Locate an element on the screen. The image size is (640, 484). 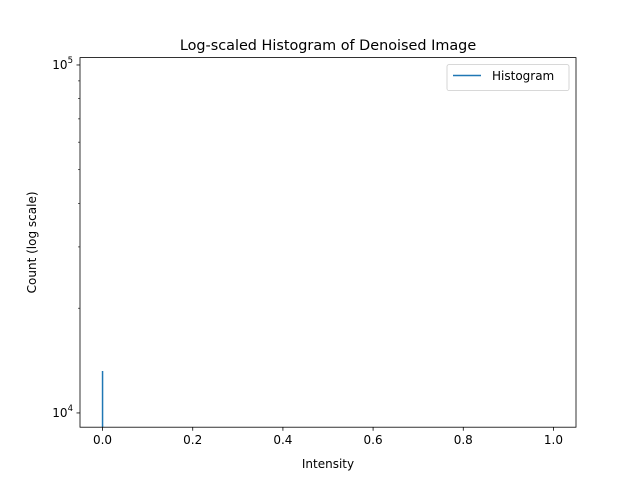
x-tick-label-1: 0.2 is located at coordinates (192, 440).